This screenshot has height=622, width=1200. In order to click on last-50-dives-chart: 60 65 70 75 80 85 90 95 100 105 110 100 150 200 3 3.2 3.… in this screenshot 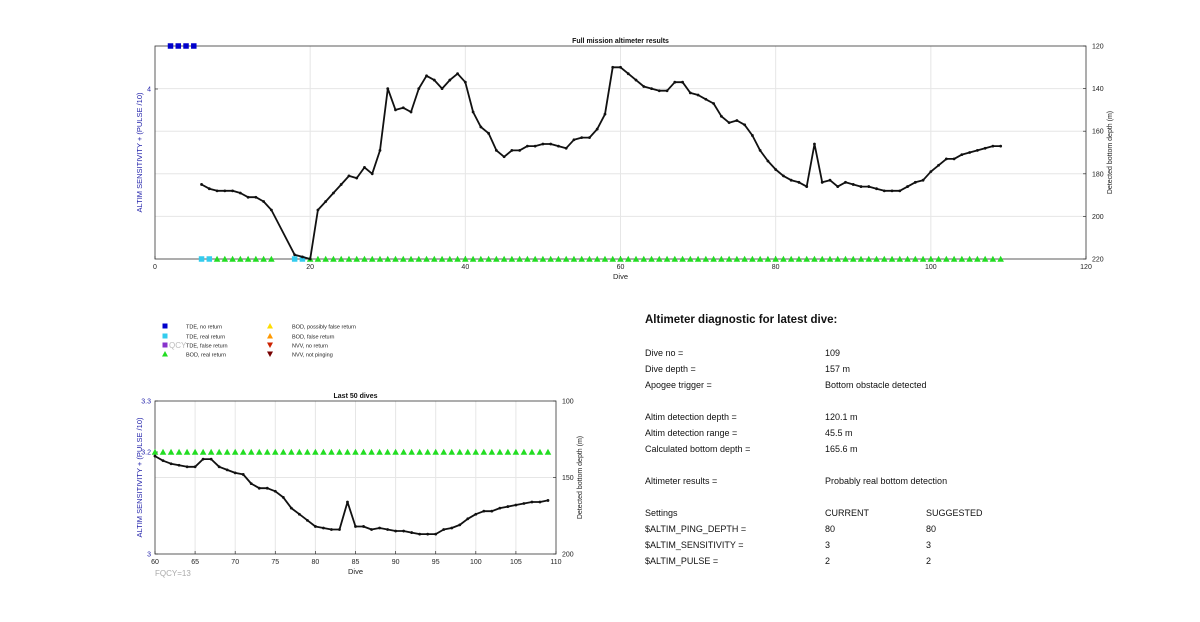, I will do `click(359, 485)`.